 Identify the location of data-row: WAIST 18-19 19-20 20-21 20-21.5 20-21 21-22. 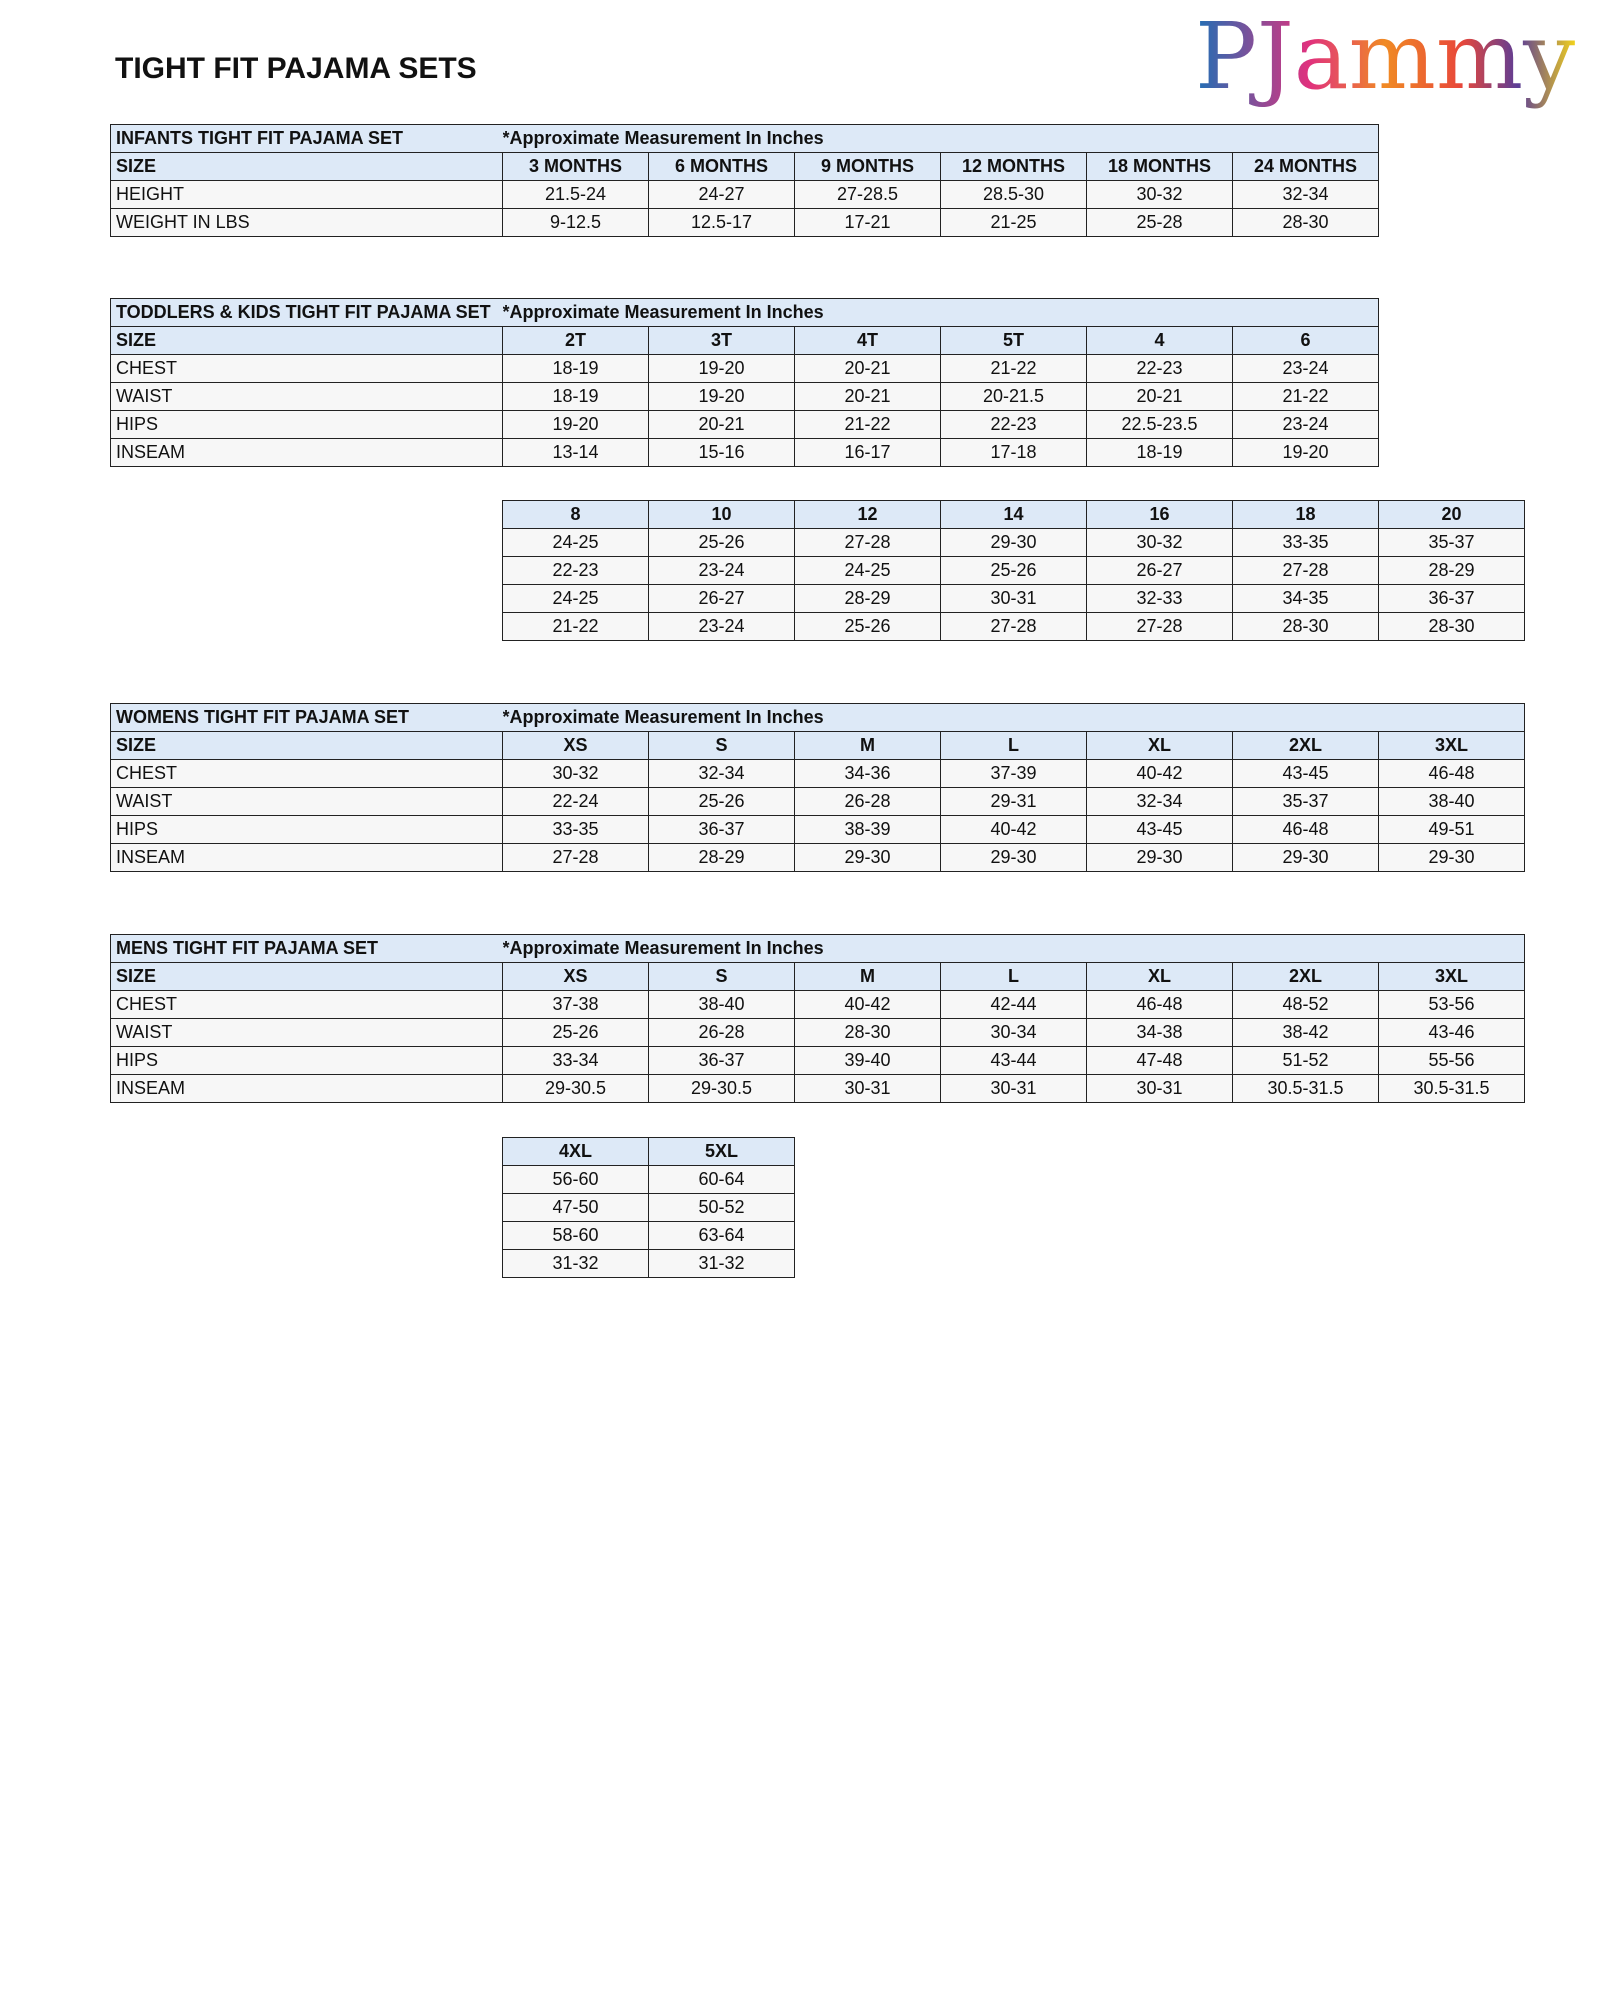
(744, 396).